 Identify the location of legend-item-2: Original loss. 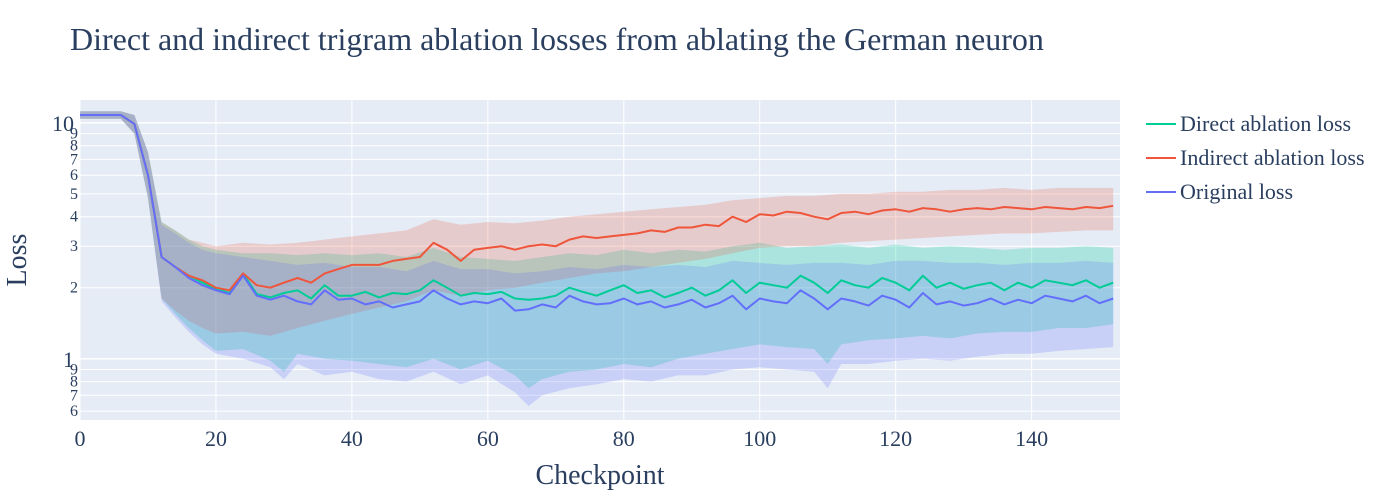
(1219, 191).